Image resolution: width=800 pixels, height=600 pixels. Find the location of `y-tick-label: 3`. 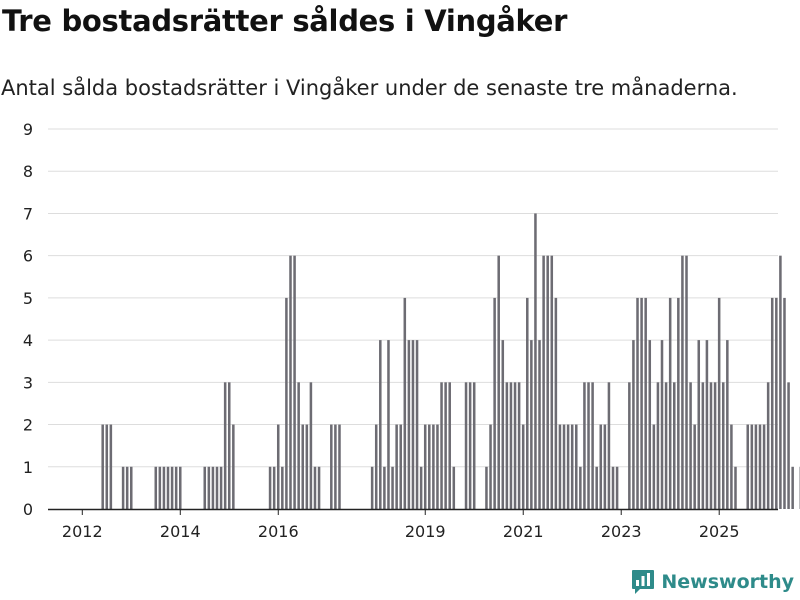

y-tick-label: 3 is located at coordinates (28, 382).